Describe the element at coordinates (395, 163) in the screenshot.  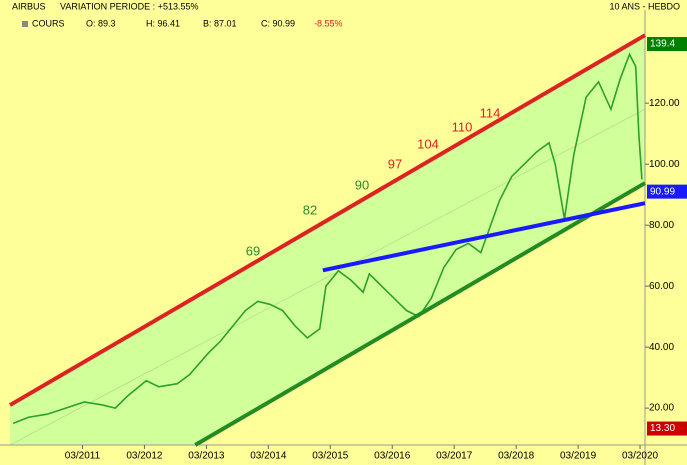
I see `annotation: 97` at that location.